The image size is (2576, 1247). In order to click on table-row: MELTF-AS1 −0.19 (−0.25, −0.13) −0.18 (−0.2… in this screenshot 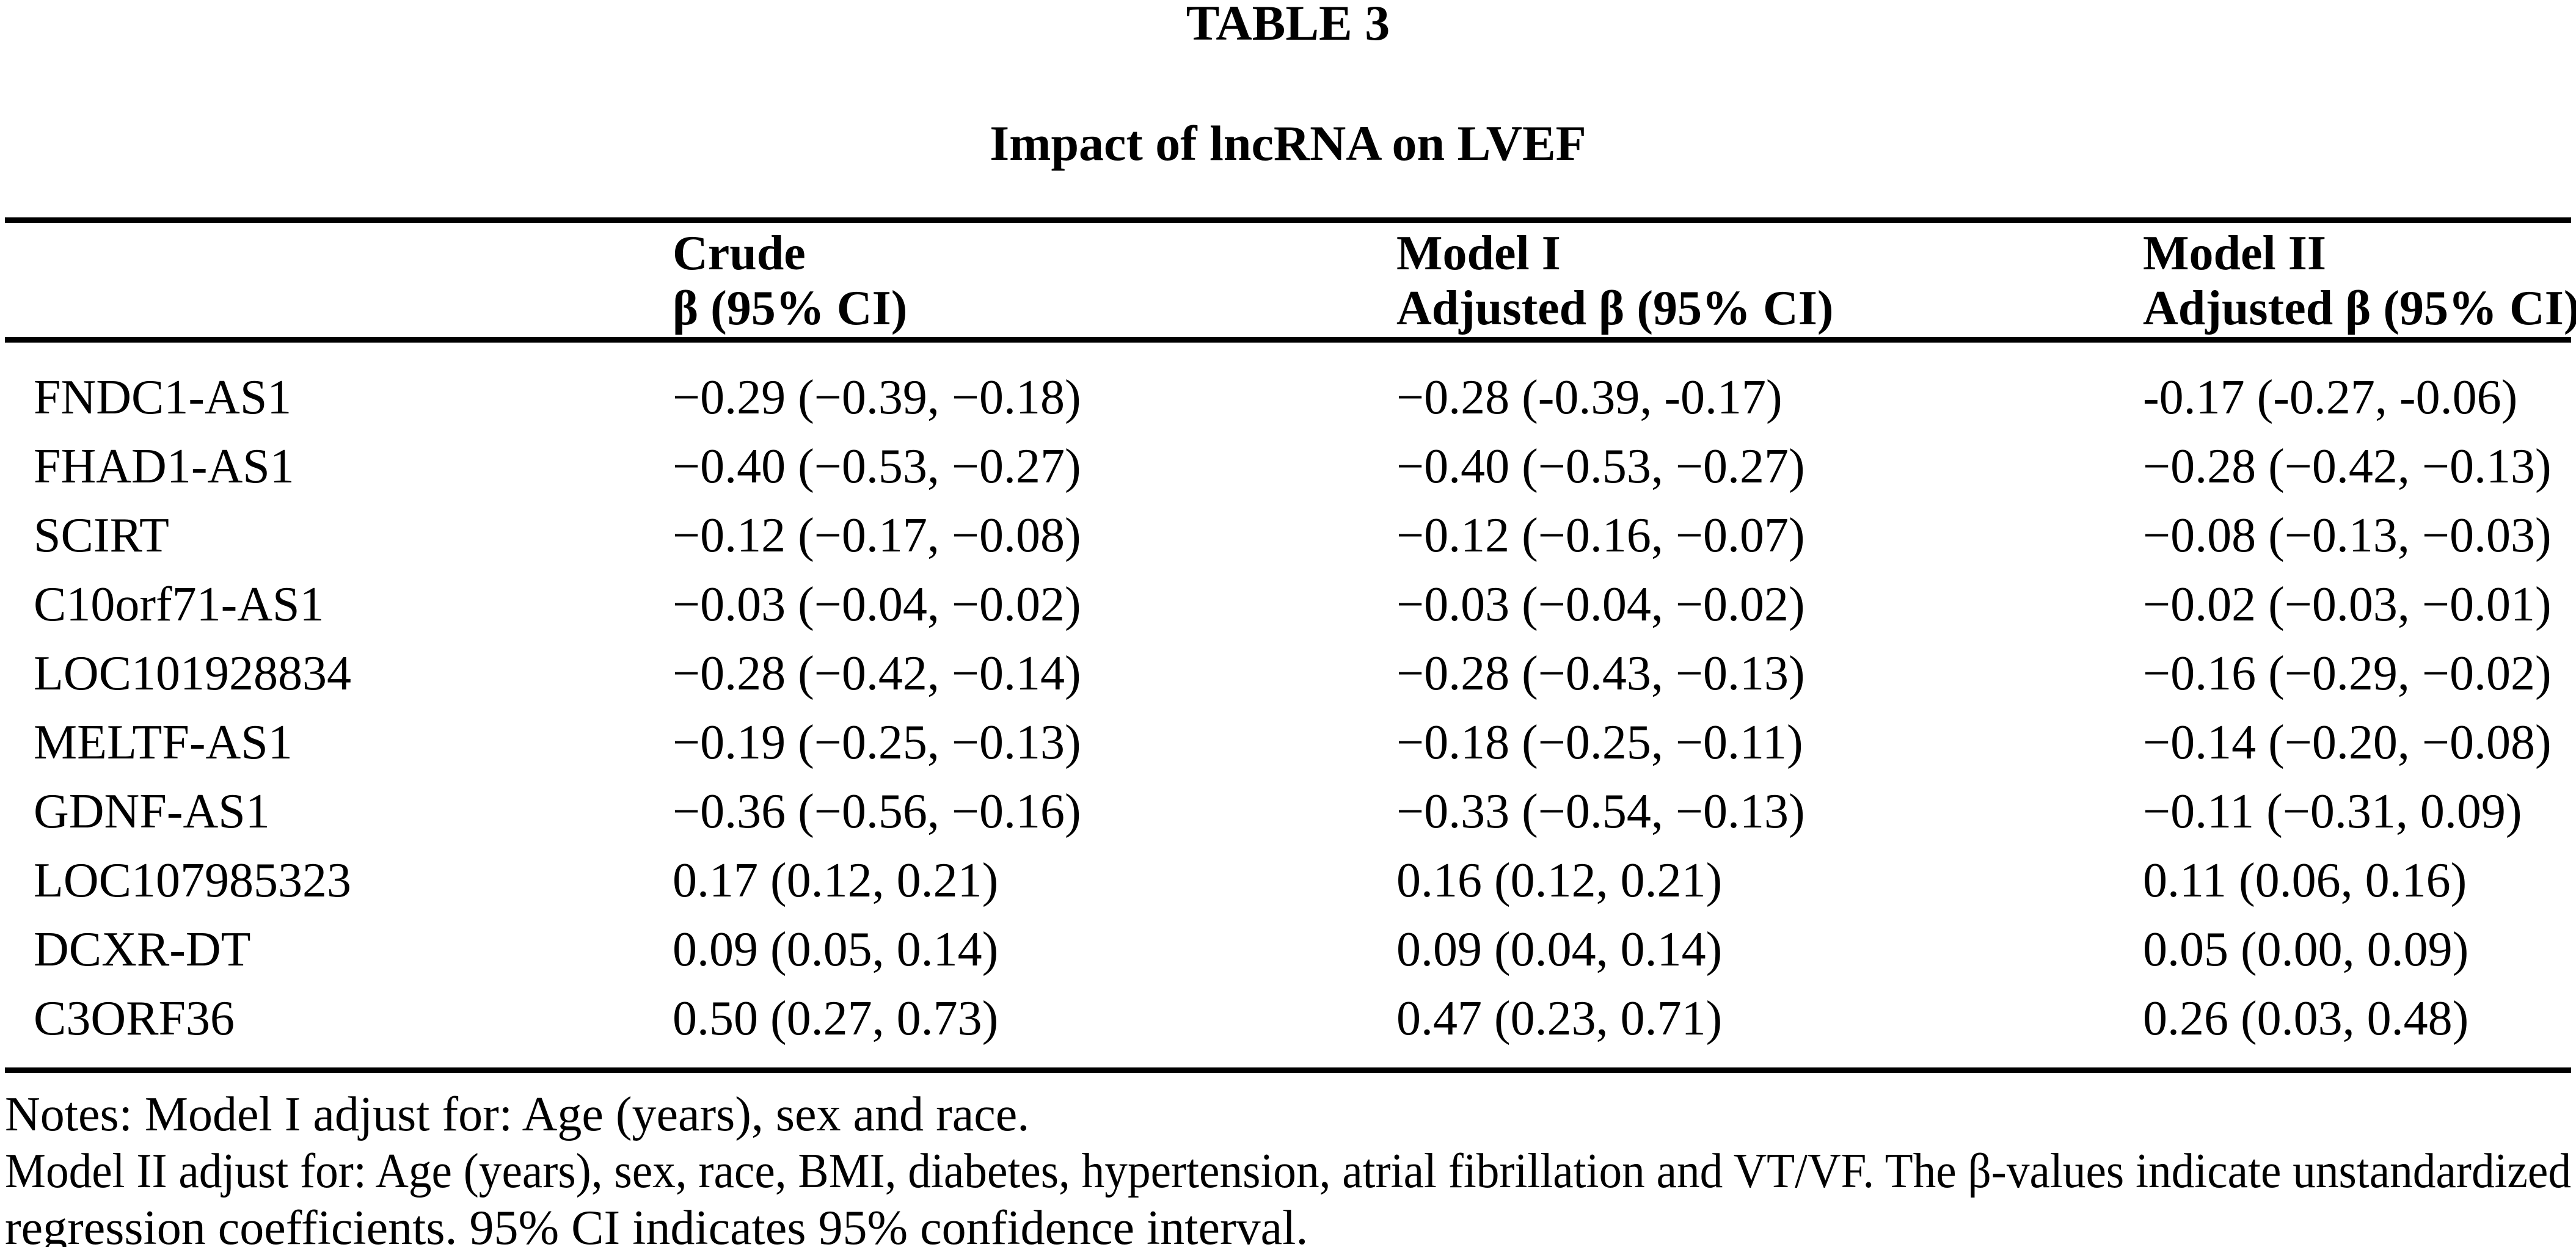, I will do `click(1288, 752)`.